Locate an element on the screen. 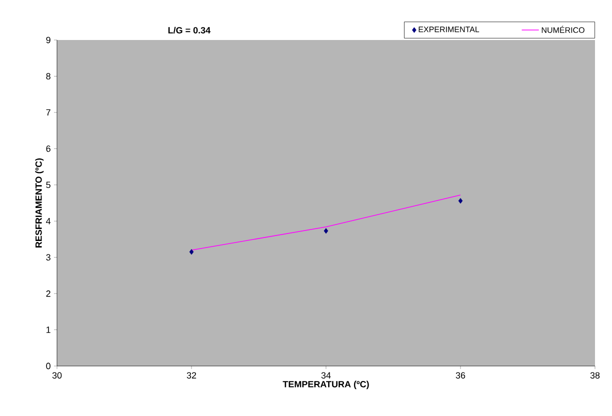 The image size is (612, 416). y-tick-label: 9 is located at coordinates (48, 40).